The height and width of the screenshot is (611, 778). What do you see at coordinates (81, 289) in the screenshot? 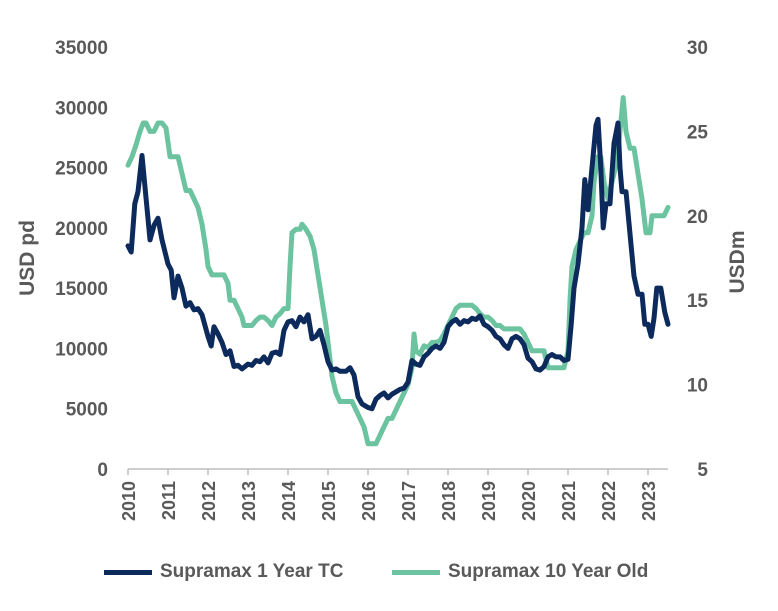
I see `left-y-tick-label: 15000` at bounding box center [81, 289].